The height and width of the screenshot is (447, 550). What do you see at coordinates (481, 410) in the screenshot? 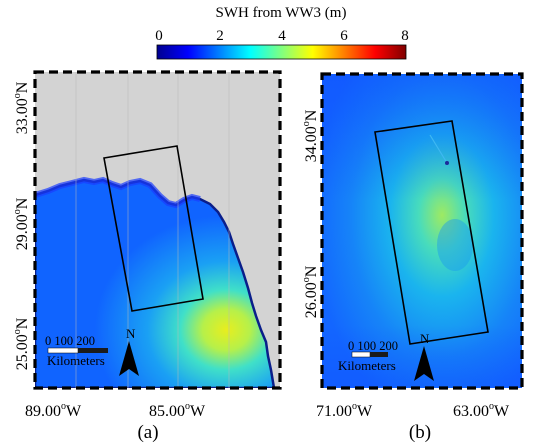
I see `x-tick-label: 63.00oW` at bounding box center [481, 410].